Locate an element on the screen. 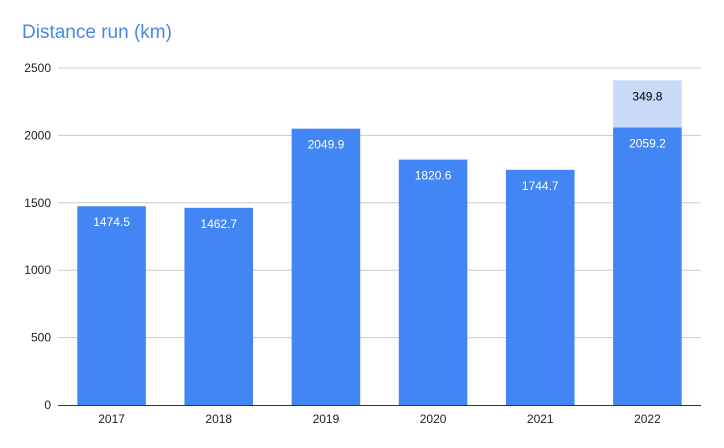  y-tick-label: 0 is located at coordinates (47, 405).